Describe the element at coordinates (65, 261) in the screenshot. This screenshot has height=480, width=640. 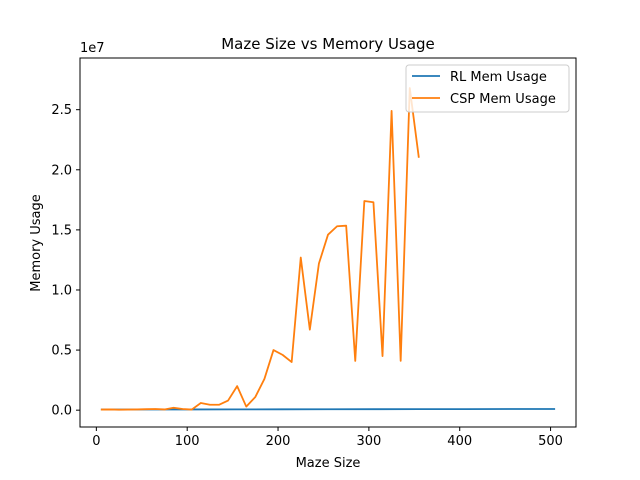
I see `y-axis: 0.0 0.5 1.0 1.5 2.0 2.5` at that location.